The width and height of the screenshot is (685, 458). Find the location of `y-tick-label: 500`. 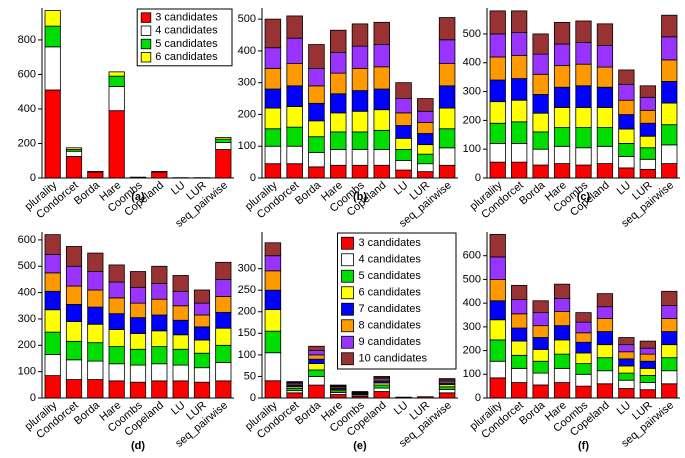

y-tick-label: 500 is located at coordinates (27, 266).